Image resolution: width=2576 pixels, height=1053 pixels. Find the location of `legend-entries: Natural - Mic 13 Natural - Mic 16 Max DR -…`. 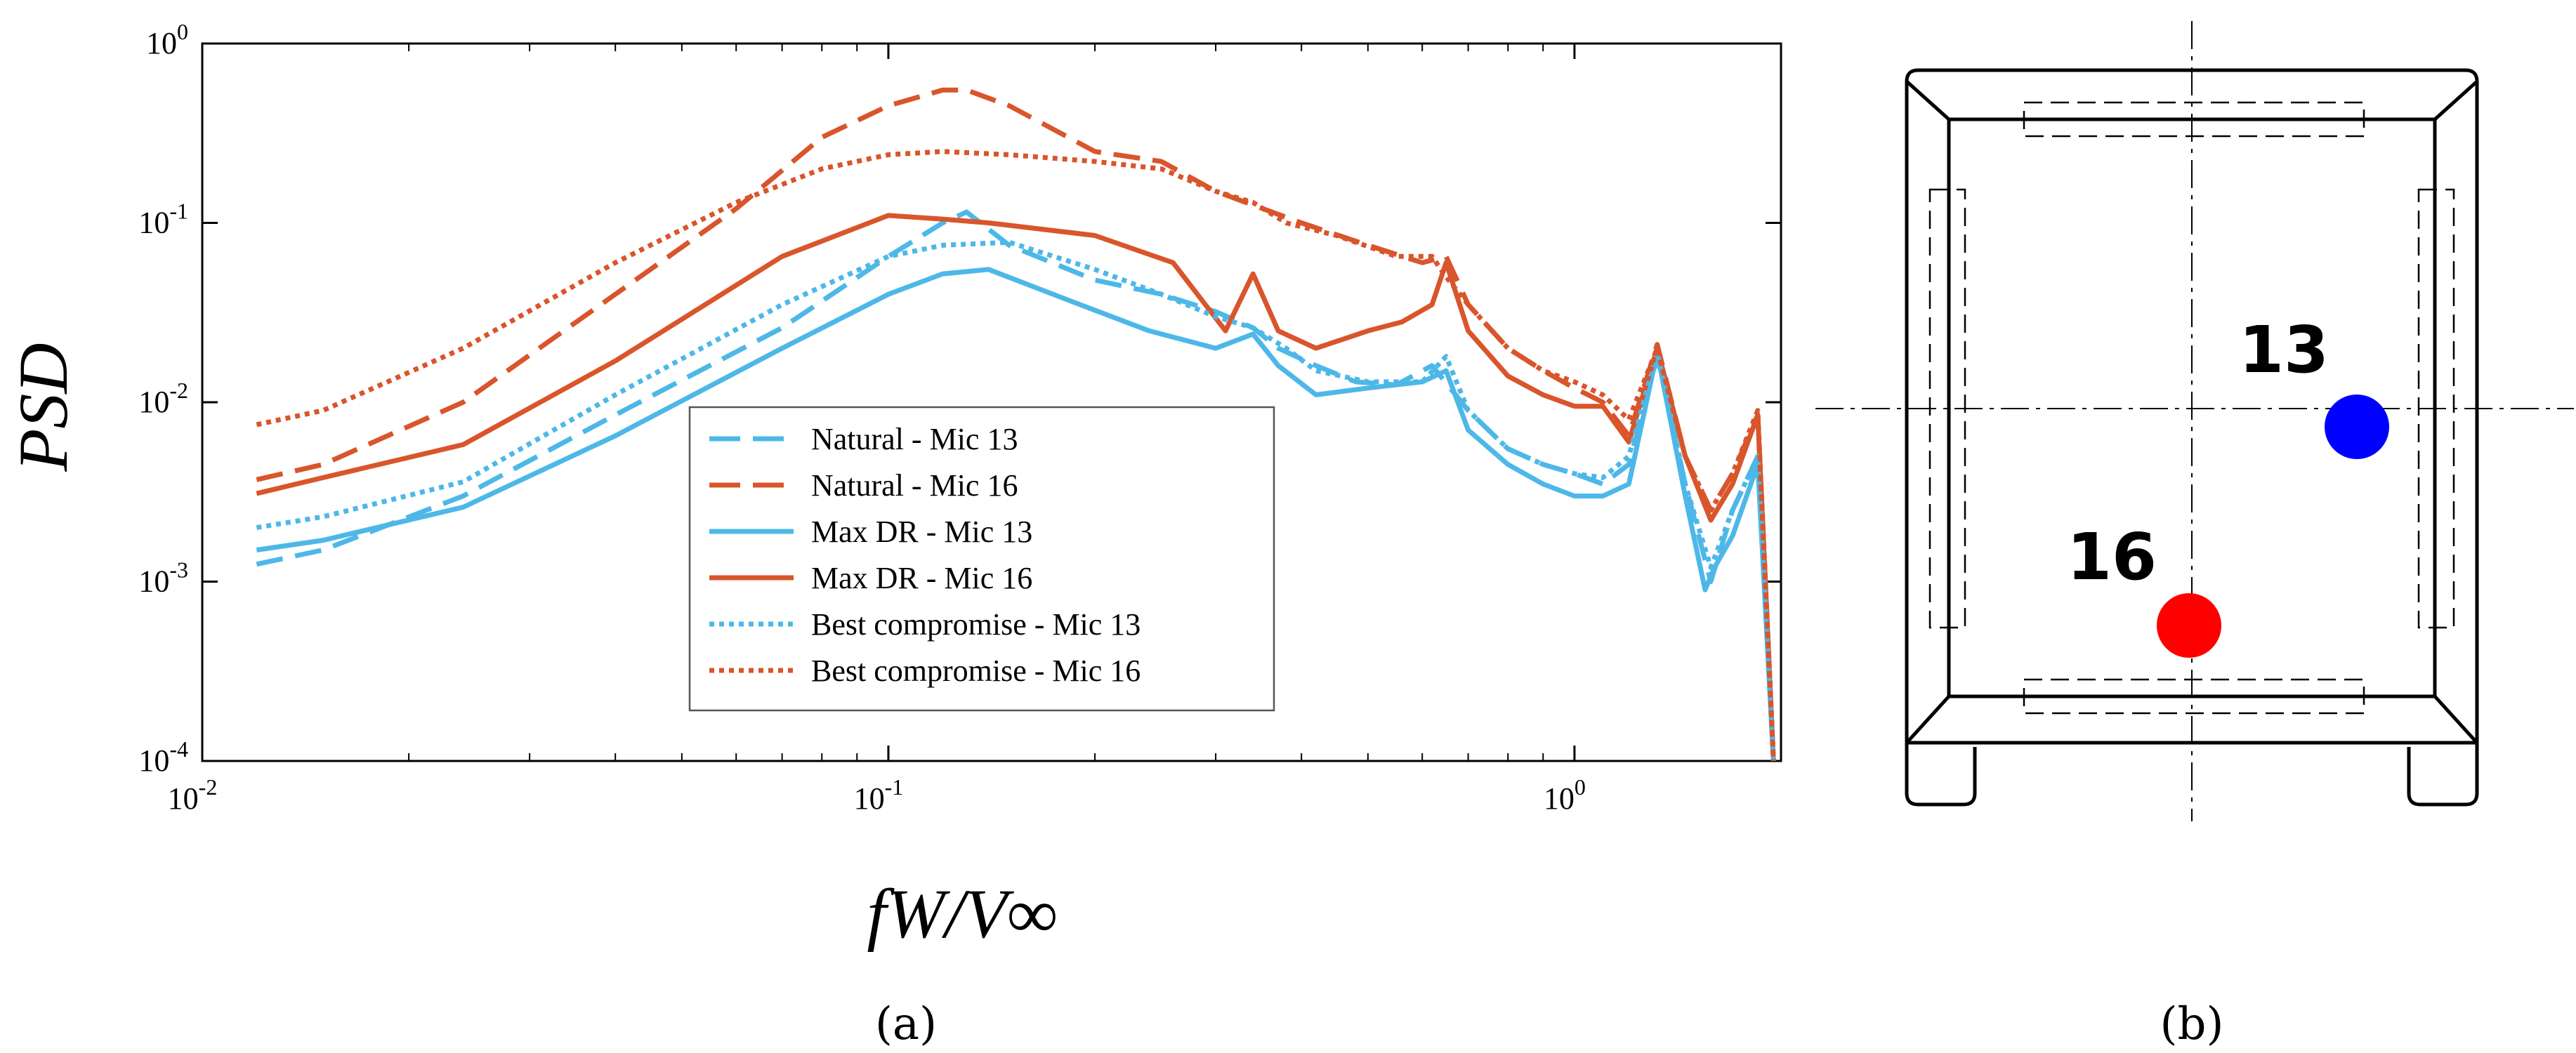

legend-entries: Natural - Mic 13 Natural - Mic 16 Max DR -… is located at coordinates (925, 555).